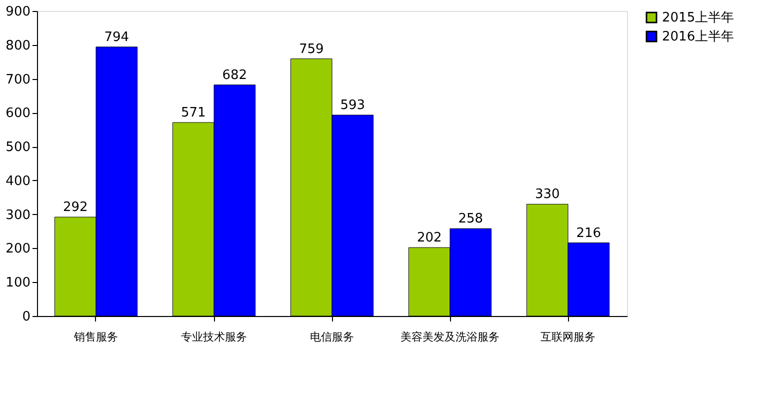 The image size is (767, 395). I want to click on y-tick-label: 700, so click(18, 80).